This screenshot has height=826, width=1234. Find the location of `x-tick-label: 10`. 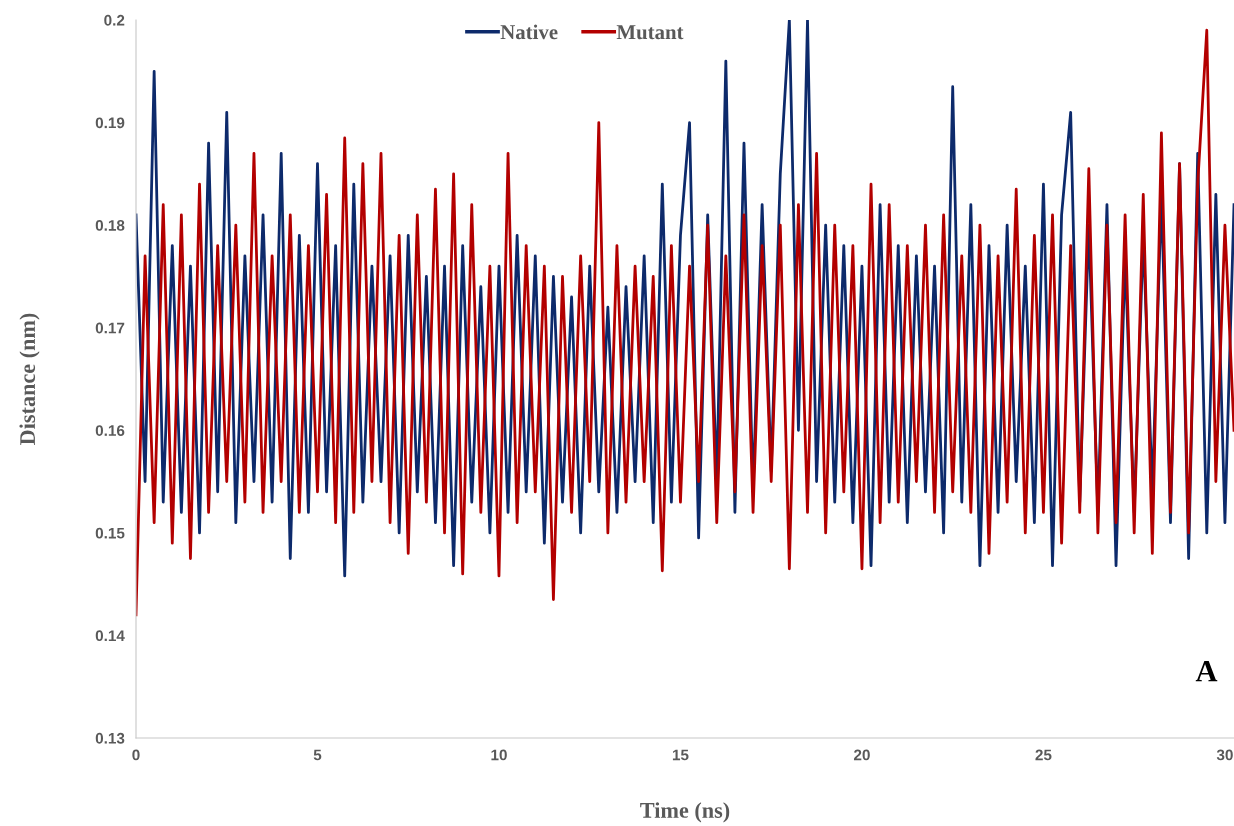

x-tick-label: 10 is located at coordinates (499, 755).